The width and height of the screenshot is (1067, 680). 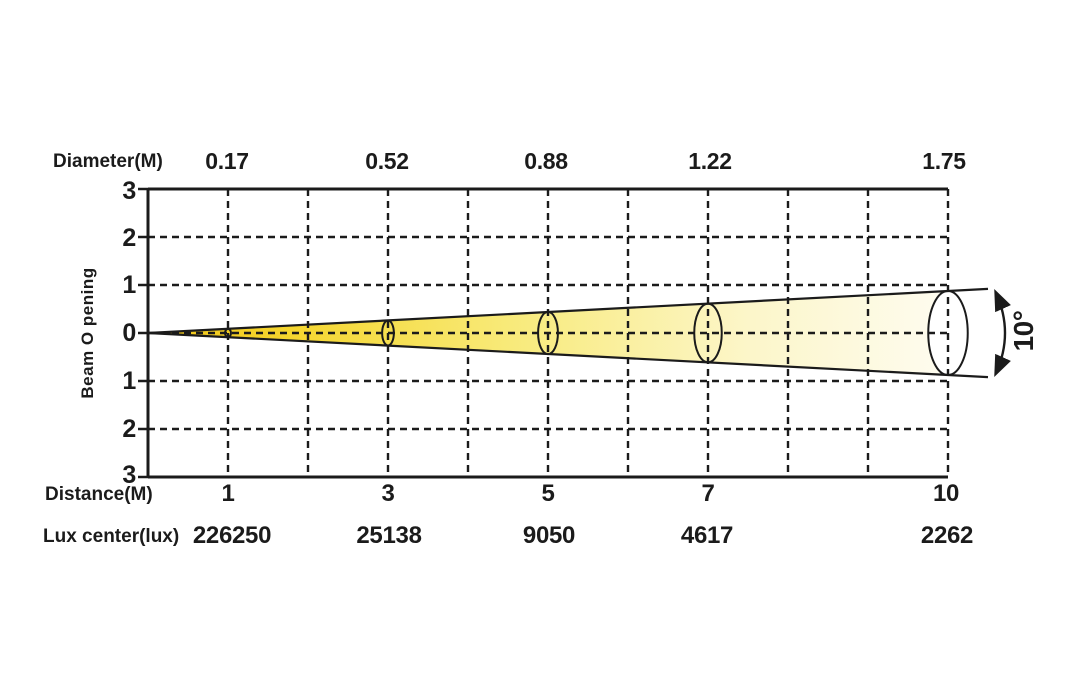 What do you see at coordinates (228, 493) in the screenshot?
I see `distance-value: 1` at bounding box center [228, 493].